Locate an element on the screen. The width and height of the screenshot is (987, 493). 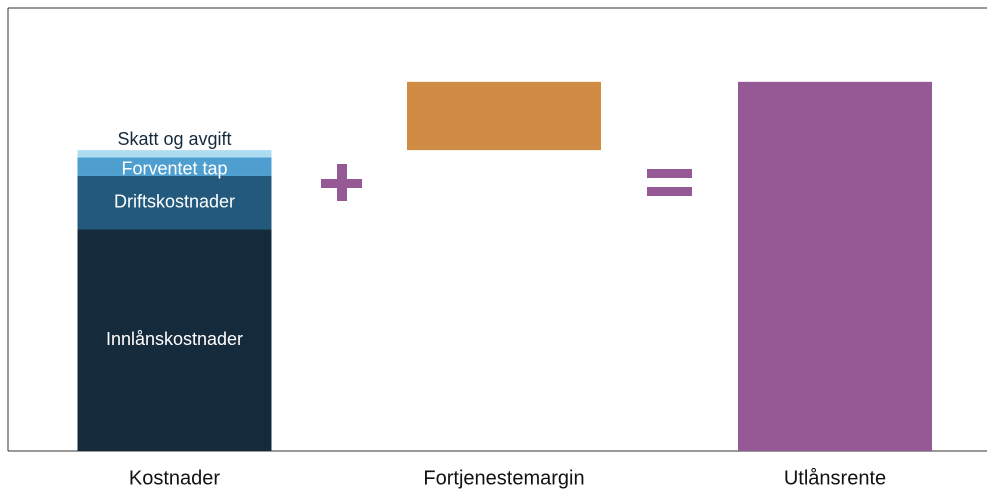
segment-label: Forventet tap is located at coordinates (174, 168).